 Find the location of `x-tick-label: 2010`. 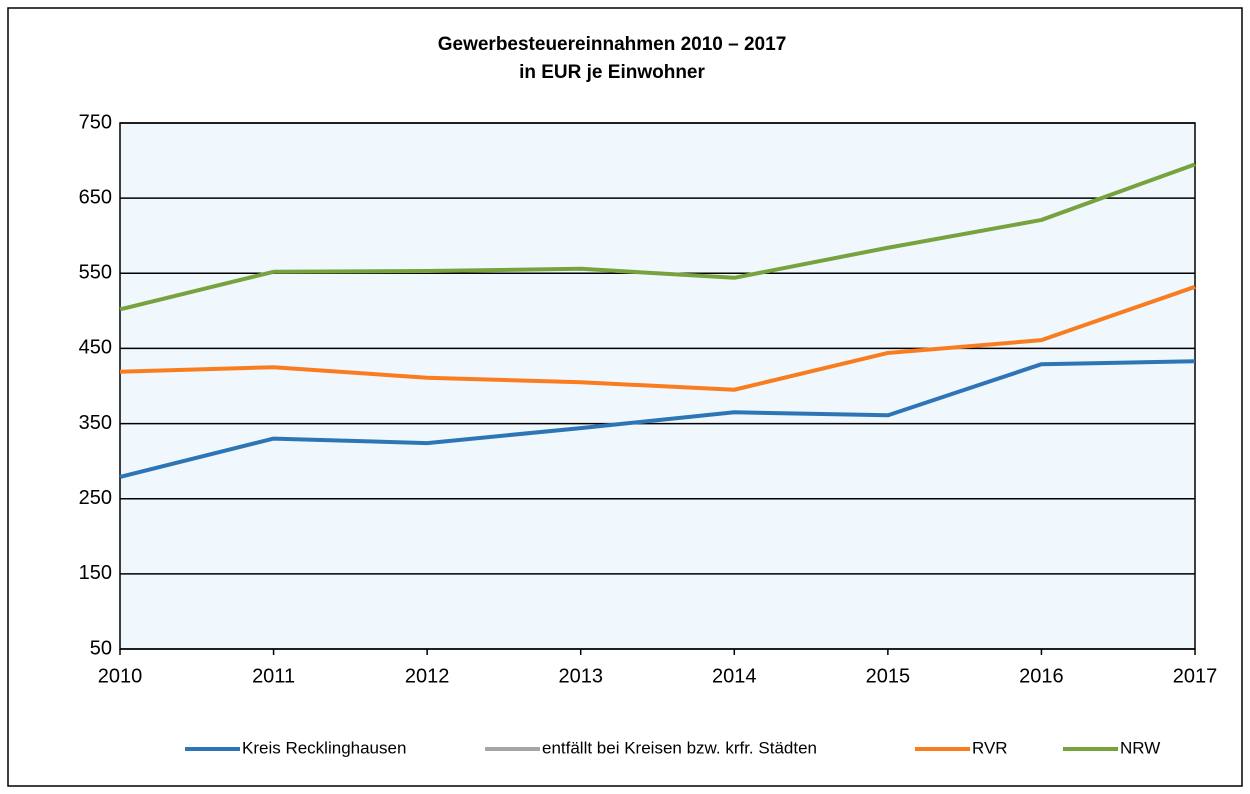

x-tick-label: 2010 is located at coordinates (120, 676).